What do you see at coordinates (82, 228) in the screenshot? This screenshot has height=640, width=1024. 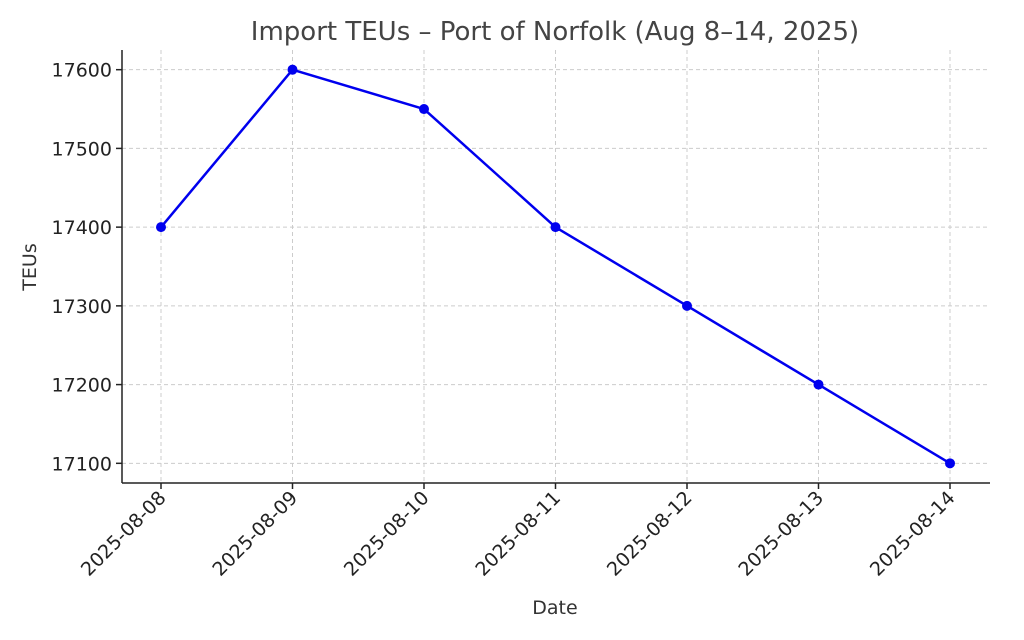 I see `y-tick-label: 17400` at bounding box center [82, 228].